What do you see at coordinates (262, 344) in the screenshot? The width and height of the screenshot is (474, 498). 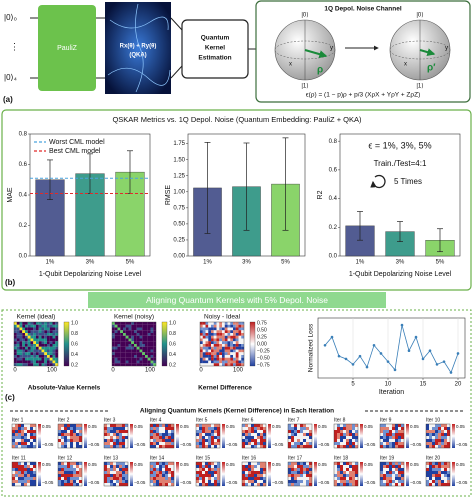 I see `colorbar-tick: 0.00` at bounding box center [262, 344].